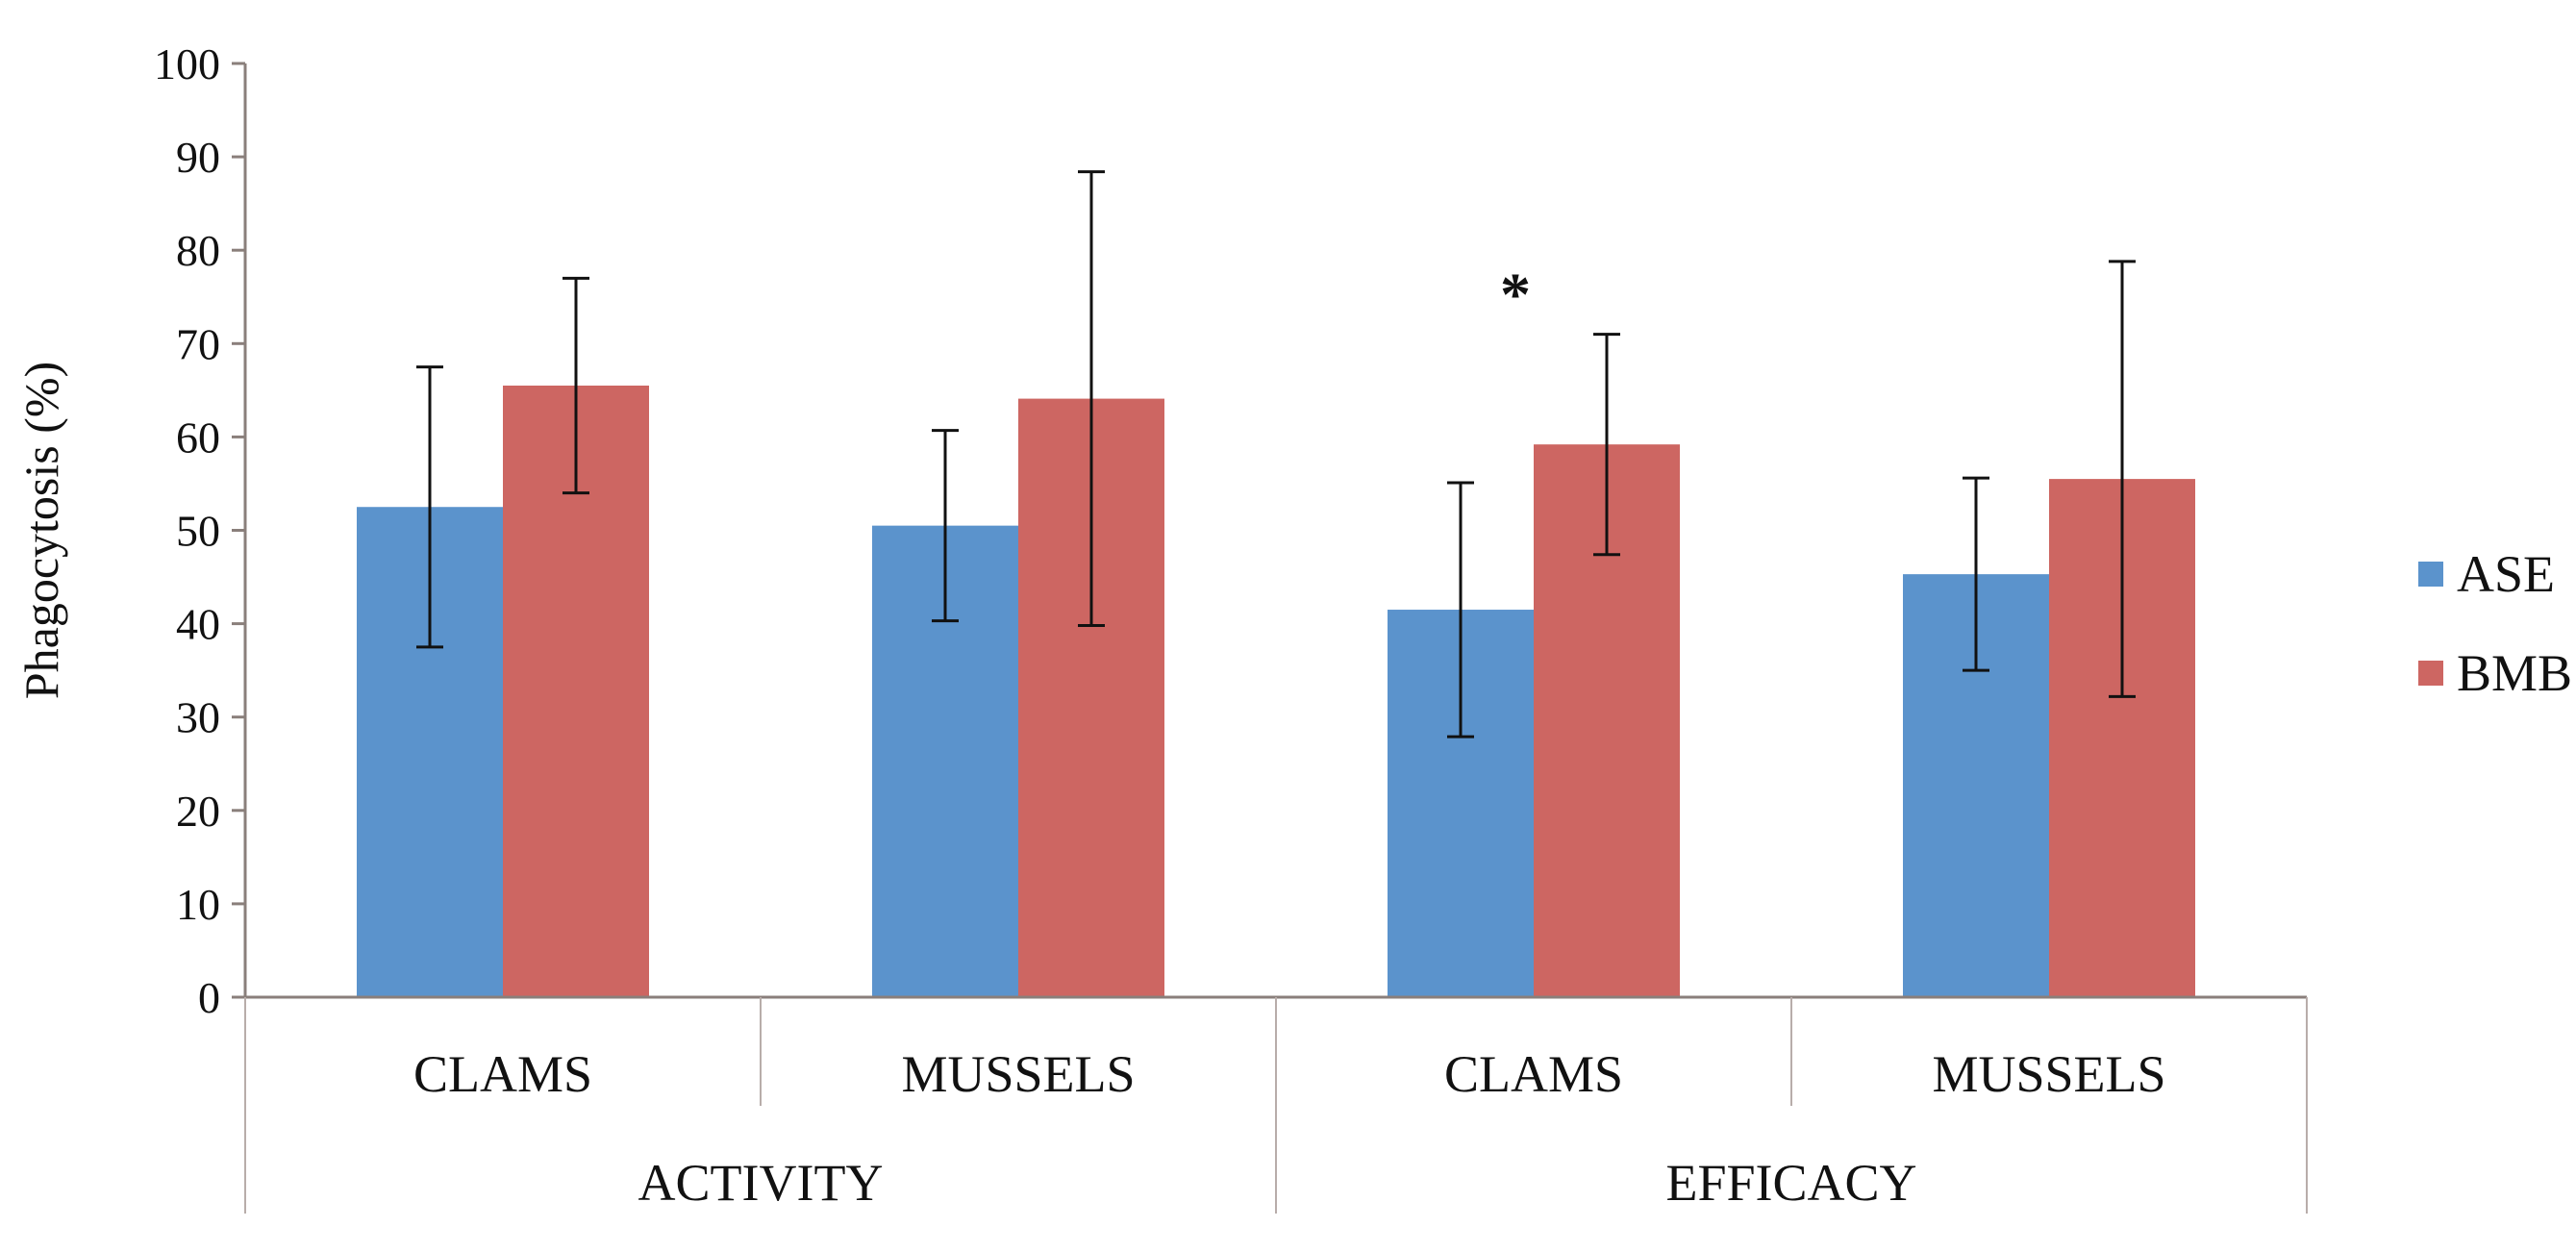 The image size is (2576, 1252). I want to click on y-tick-label-0: 0, so click(209, 997).